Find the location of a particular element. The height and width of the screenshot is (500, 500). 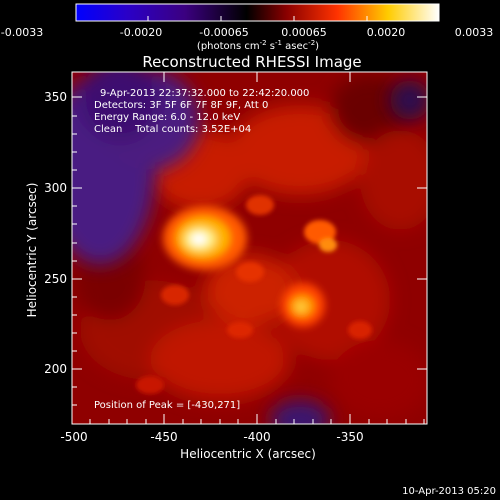

colorbar-unit: (photons cm-2 s-1 asec-2) is located at coordinates (258, 45).